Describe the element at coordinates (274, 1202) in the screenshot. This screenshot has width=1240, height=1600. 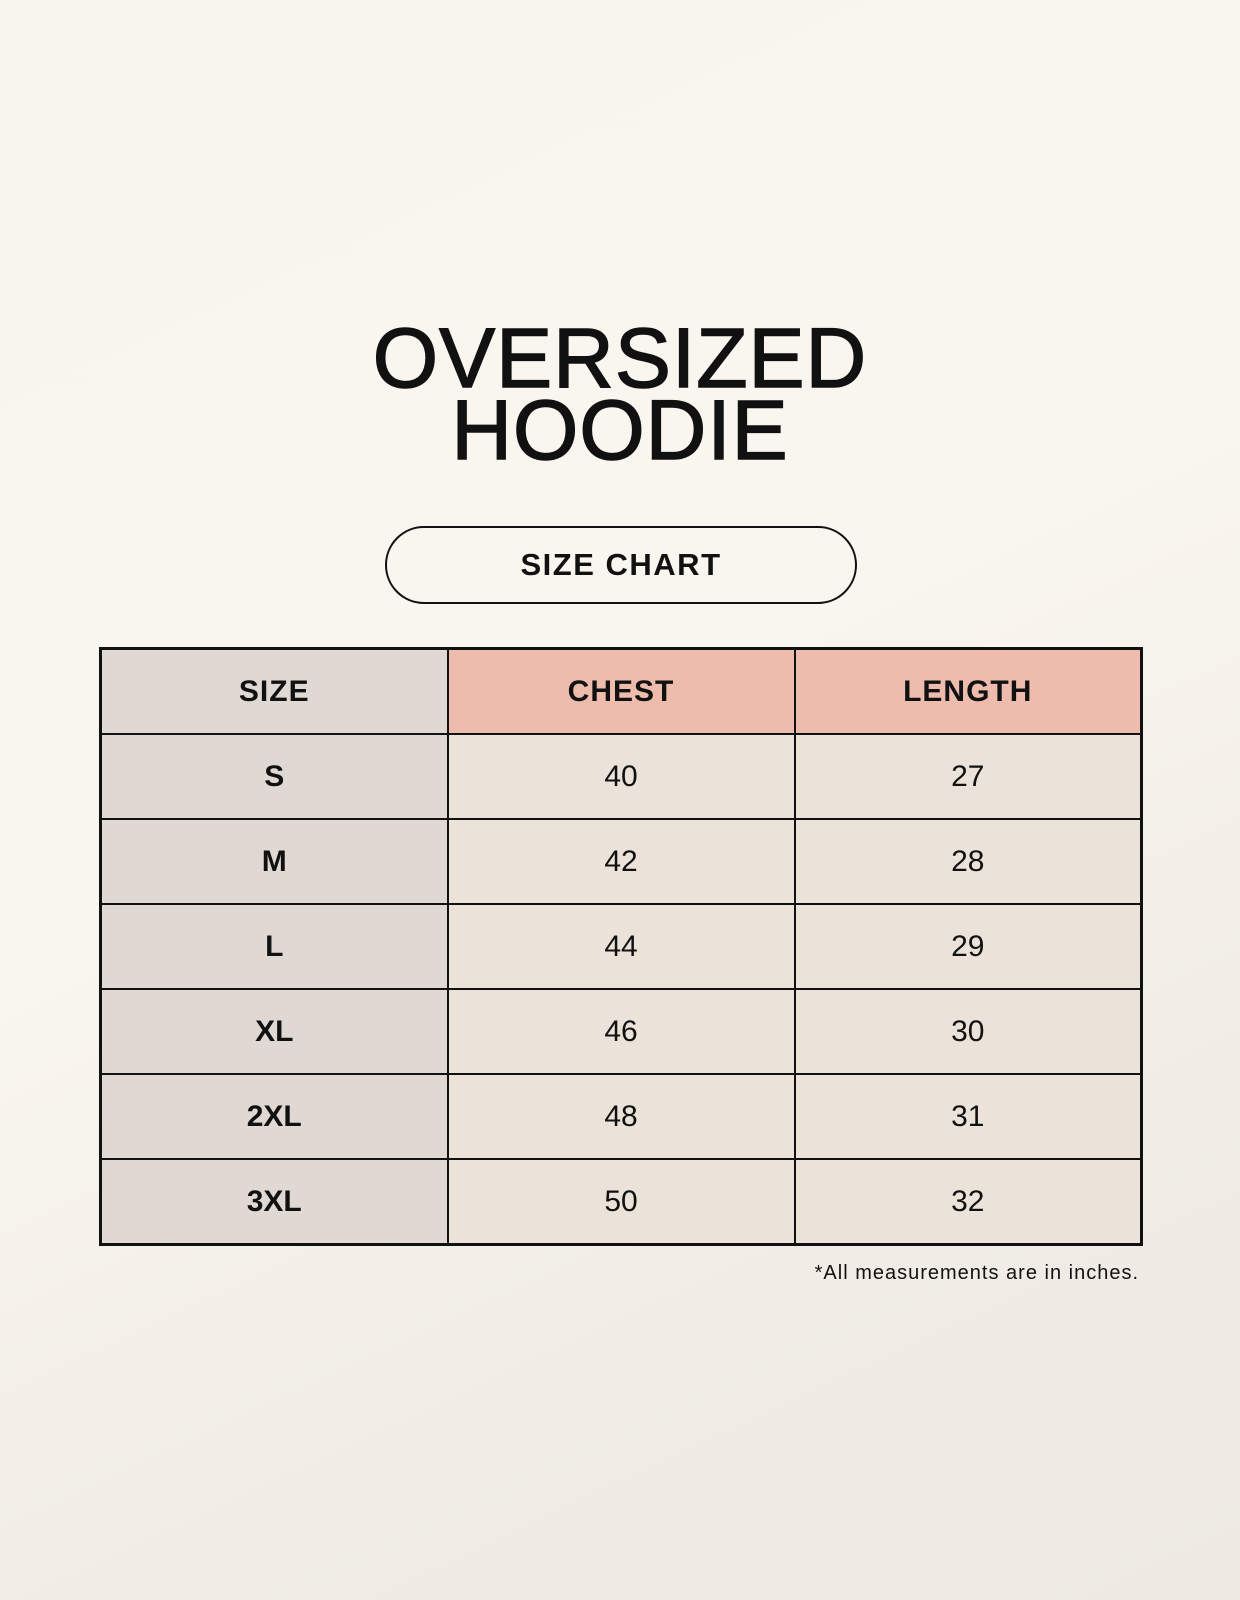
I see `cell-size: 3XL` at that location.